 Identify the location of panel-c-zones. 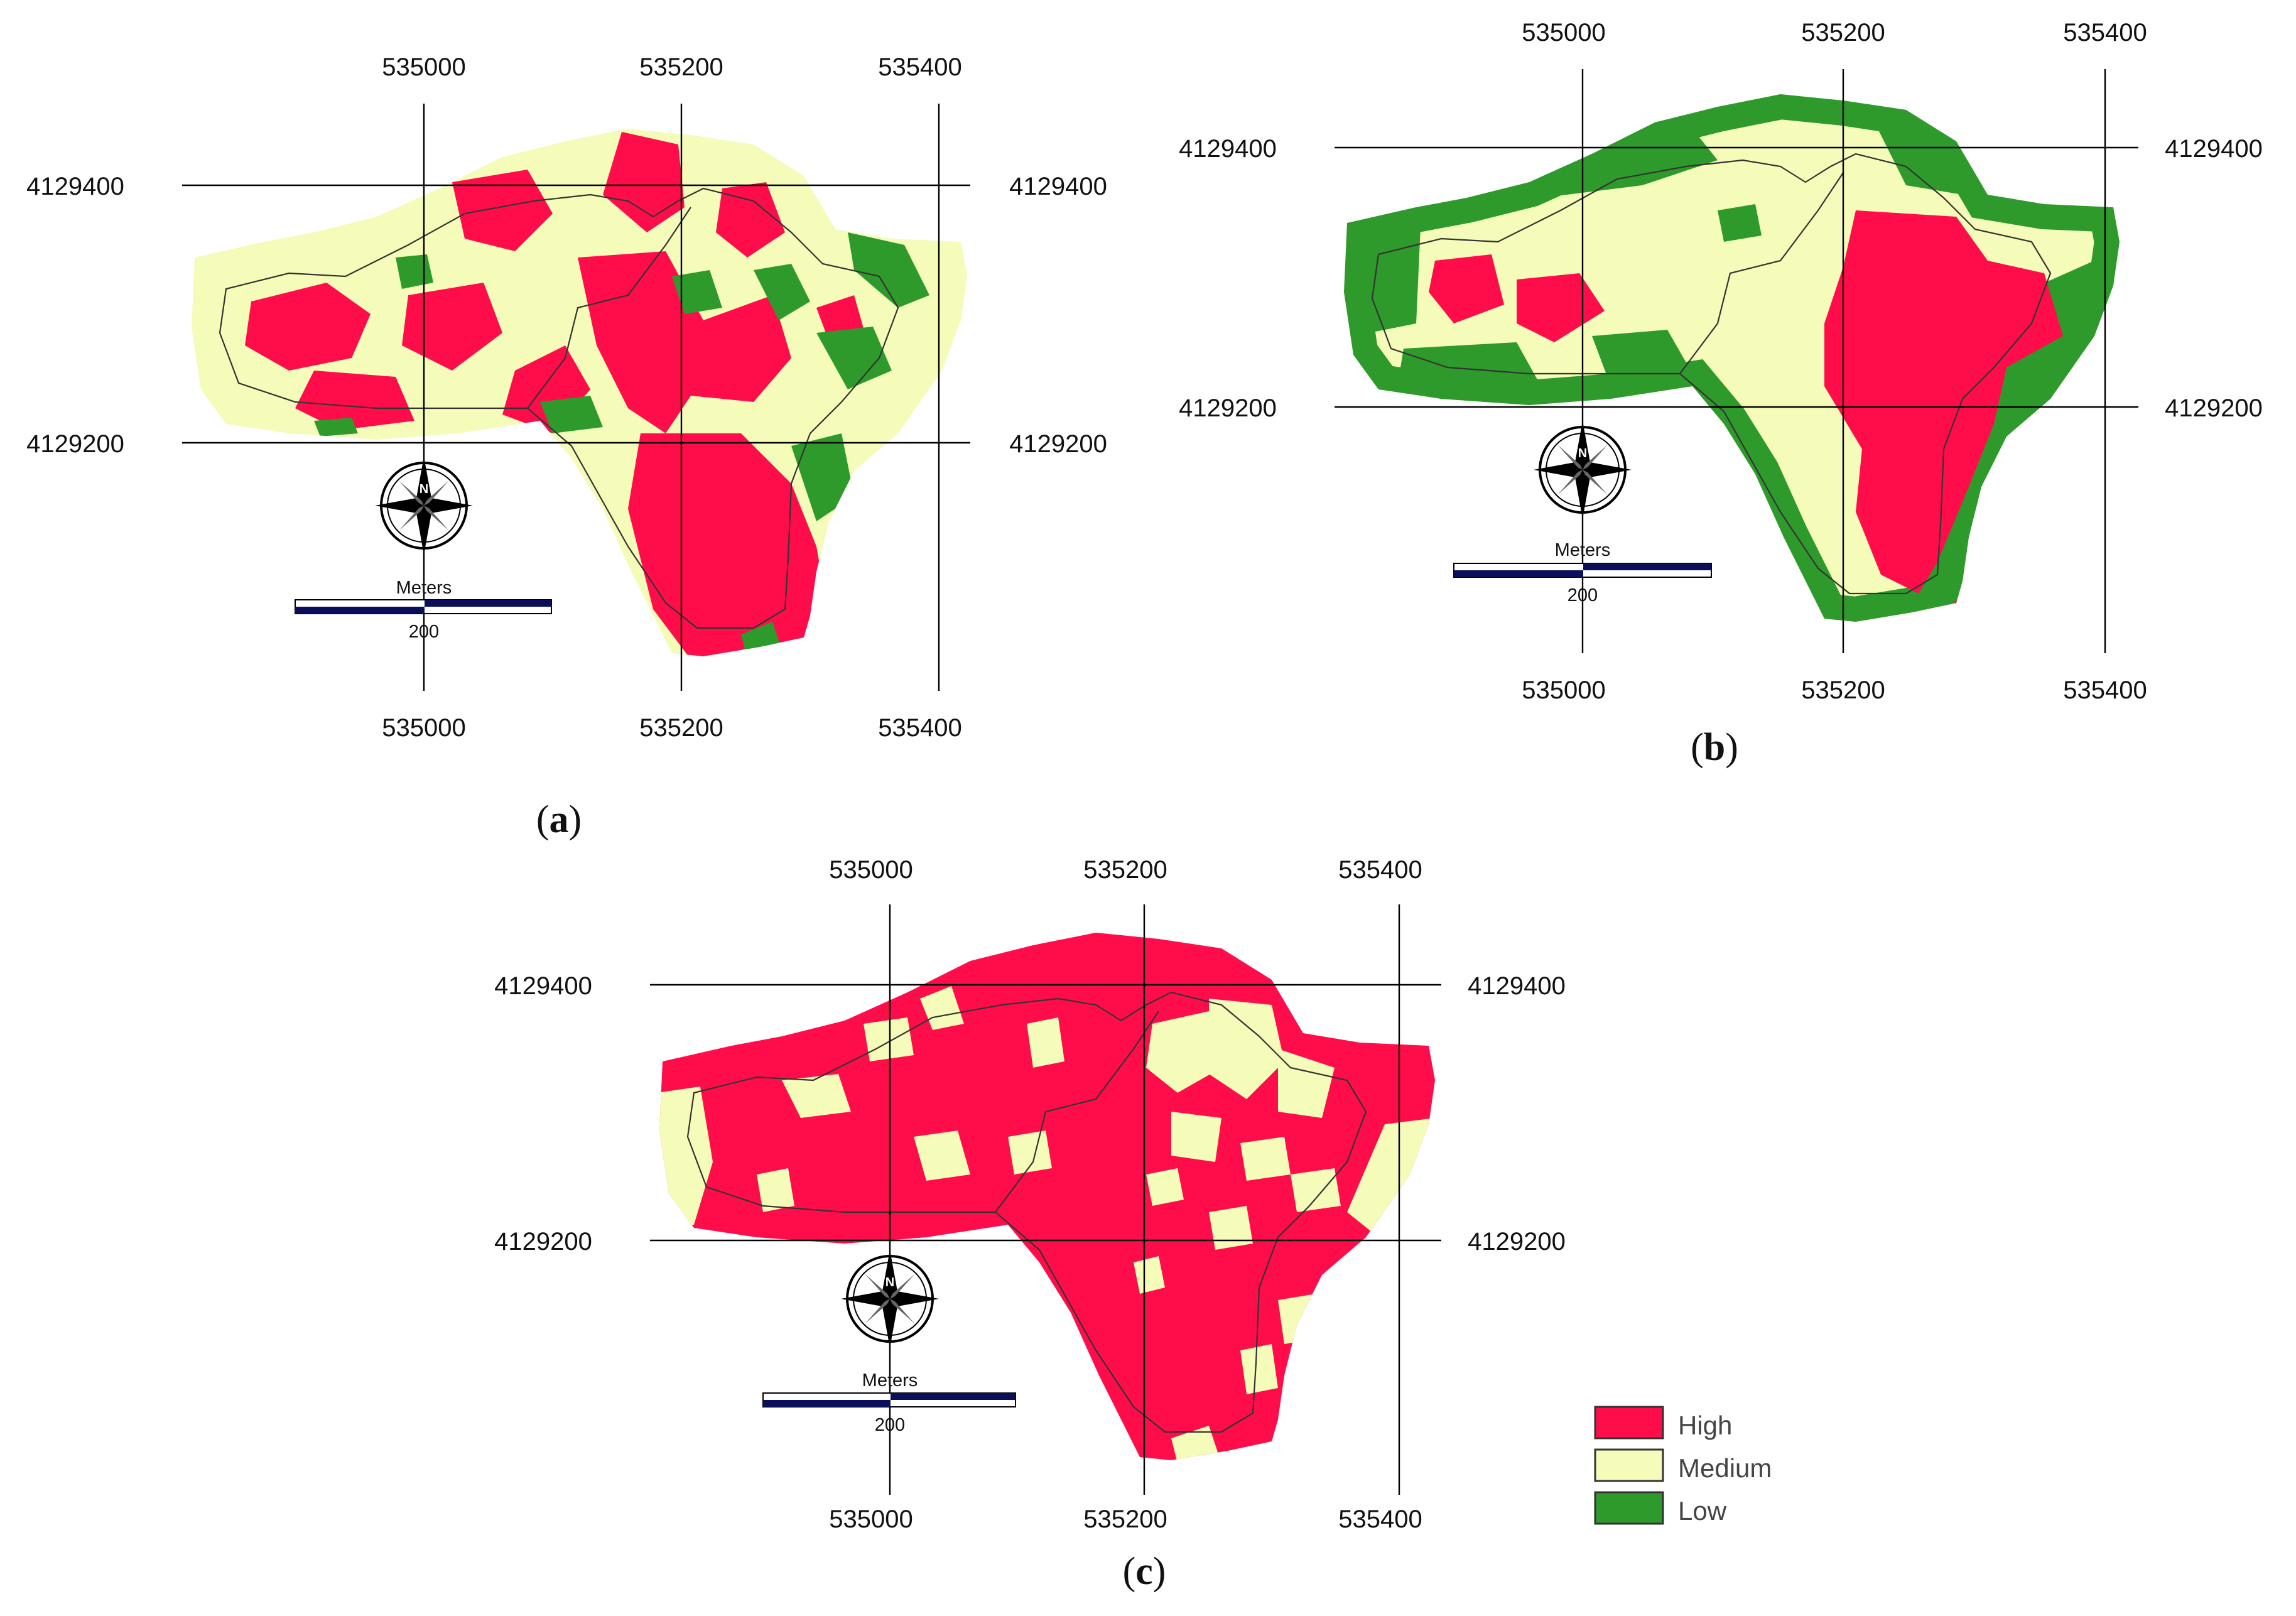
(1047, 1223).